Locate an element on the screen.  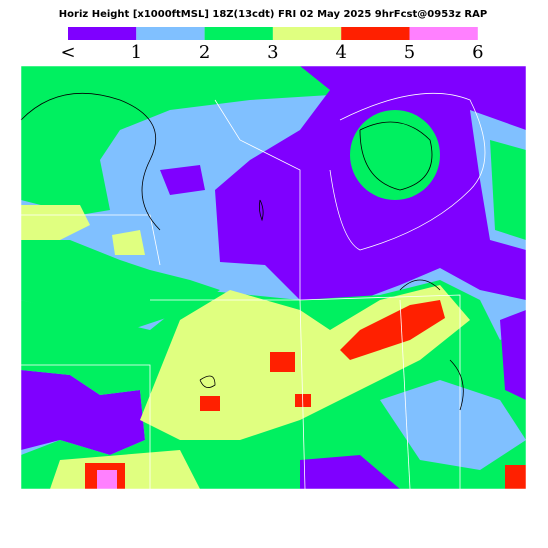
legend-label: 2 is located at coordinates (204, 52).